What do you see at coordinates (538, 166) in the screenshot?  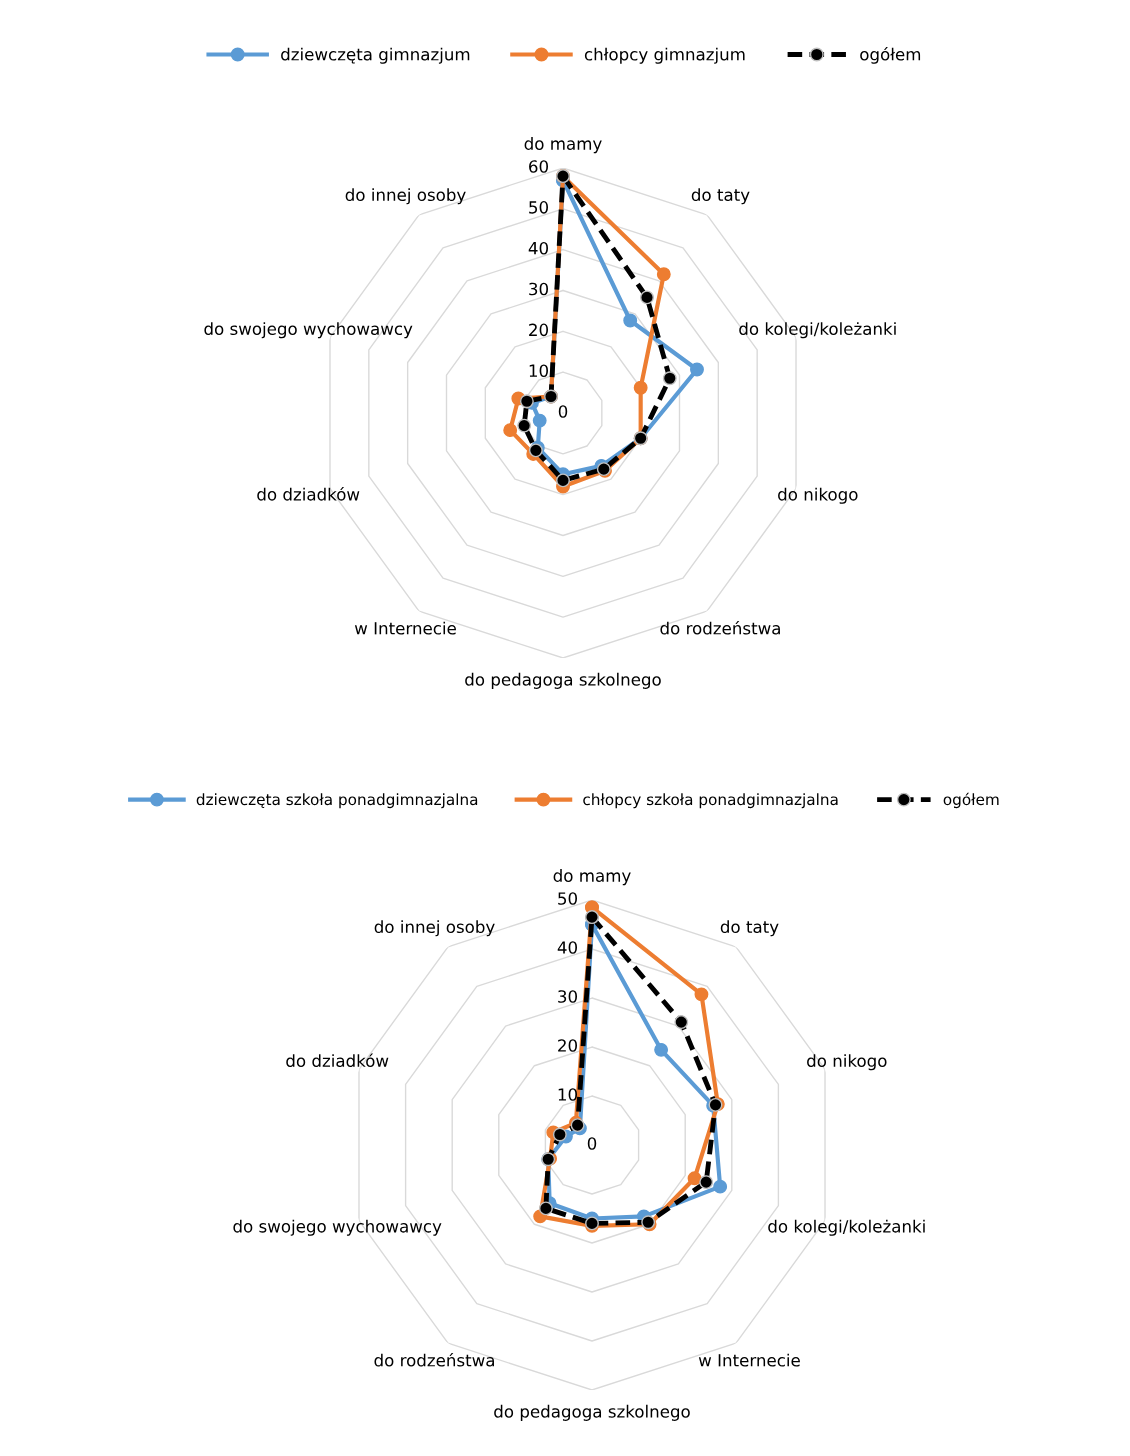 I see `y-tick-label: 60` at bounding box center [538, 166].